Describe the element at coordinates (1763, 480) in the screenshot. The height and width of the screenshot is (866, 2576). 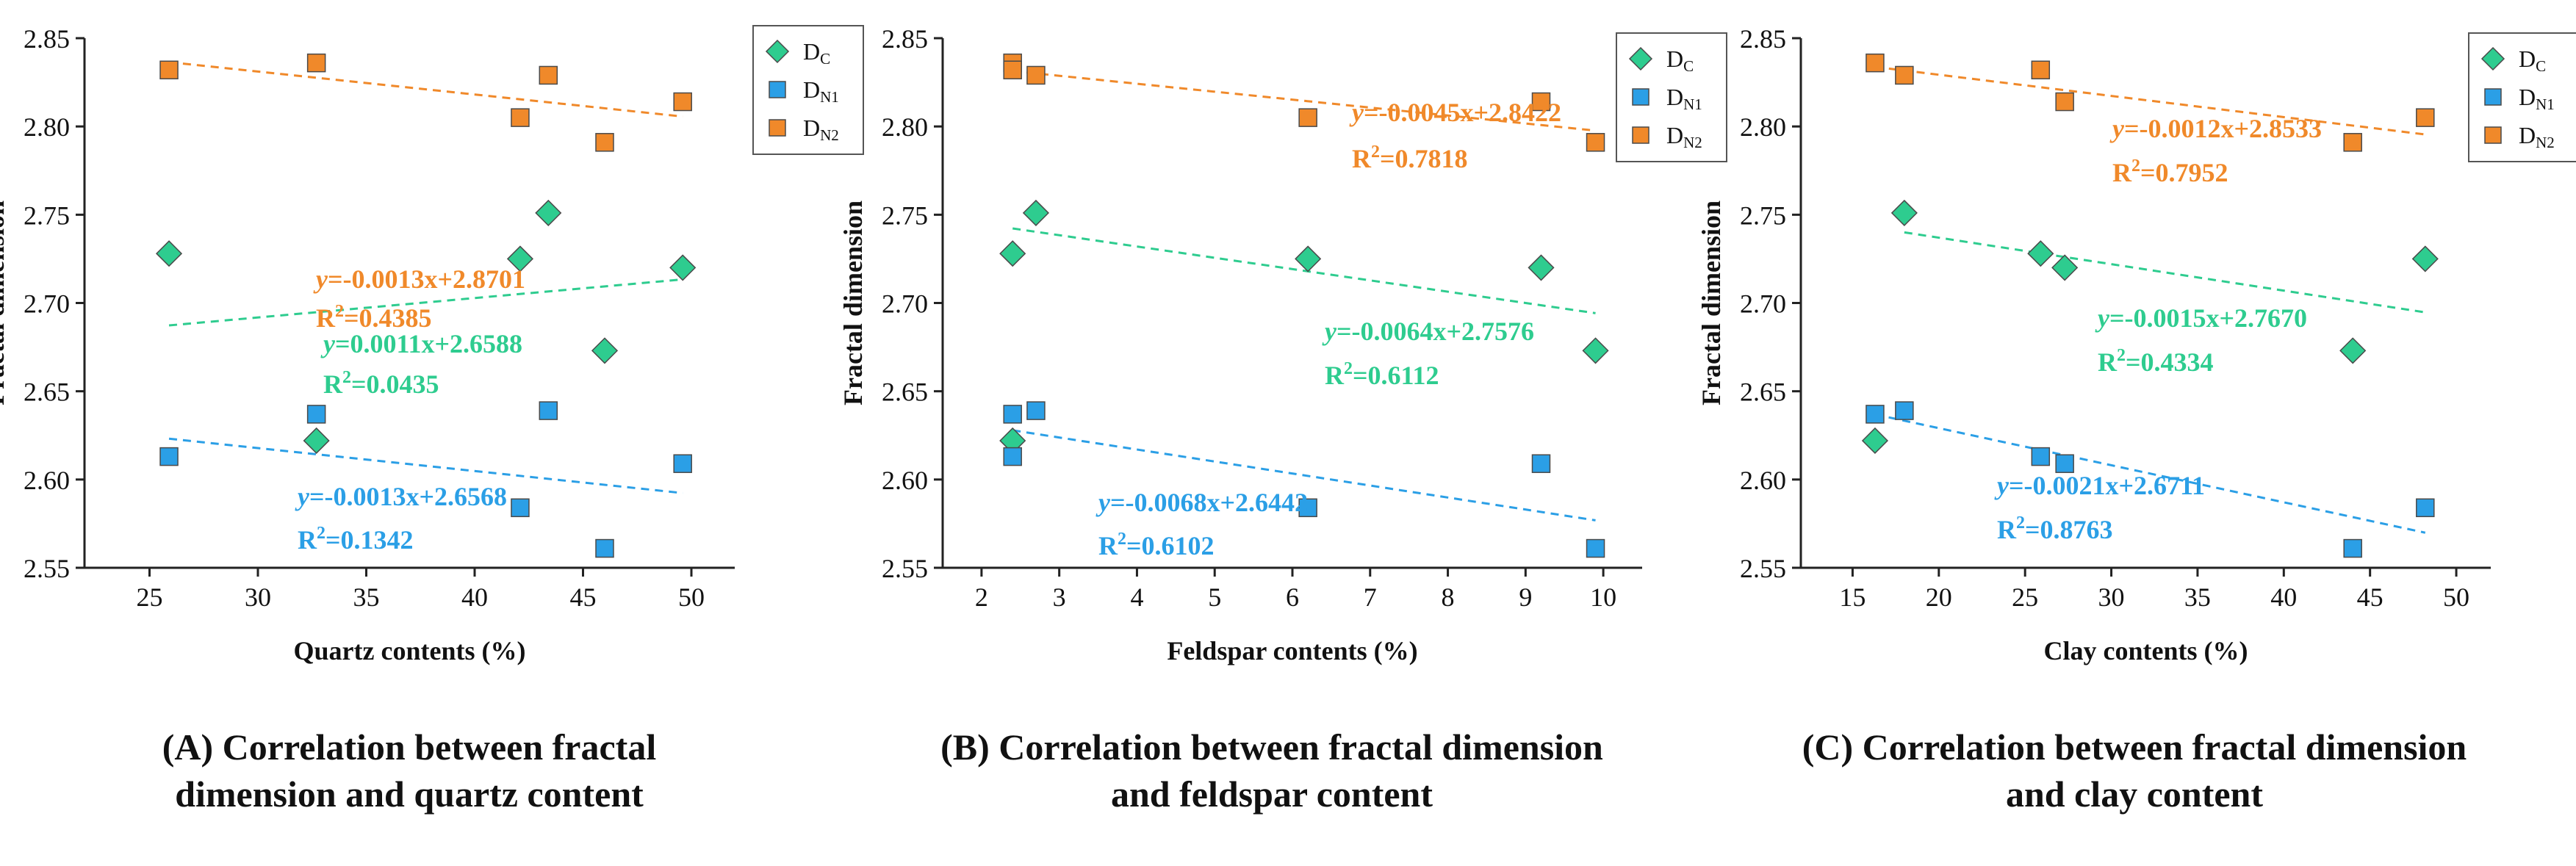
I see `y-tick-label: 2.60` at that location.